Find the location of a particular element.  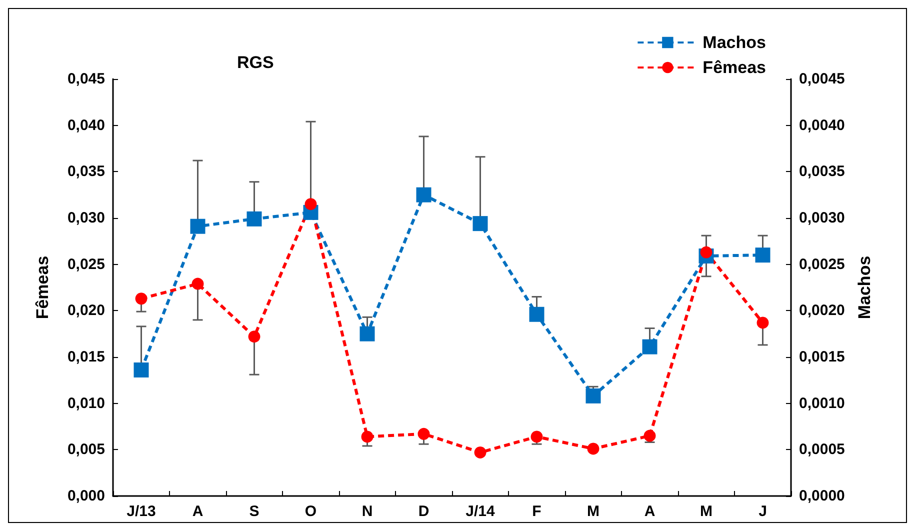

y-axis-title: Fêmeas is located at coordinates (42, 288).